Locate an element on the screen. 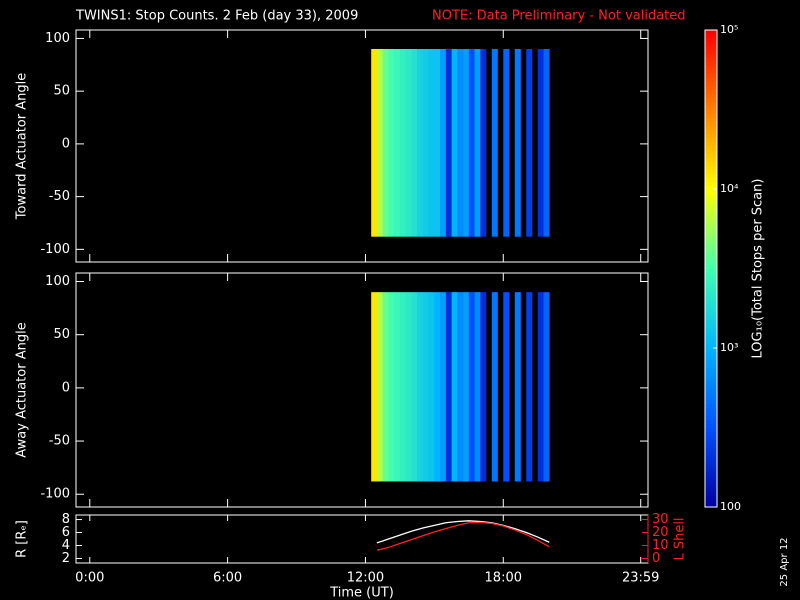 This screenshot has width=800, height=600. y-tick-label: 4 is located at coordinates (66, 545).